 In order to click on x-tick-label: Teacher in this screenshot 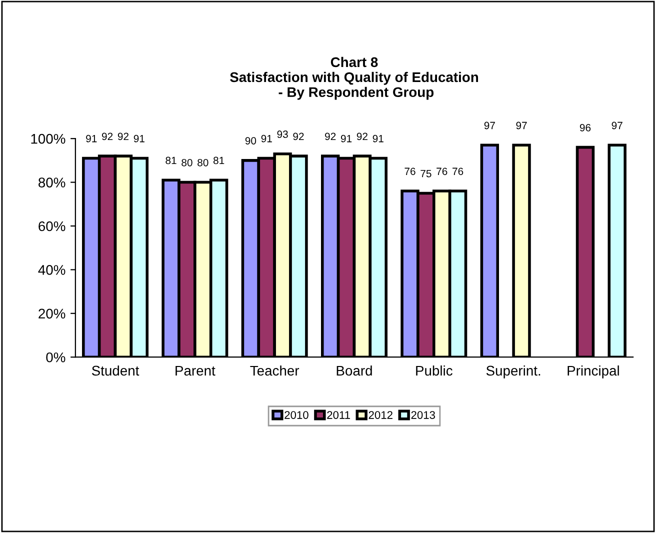, I will do `click(275, 370)`.